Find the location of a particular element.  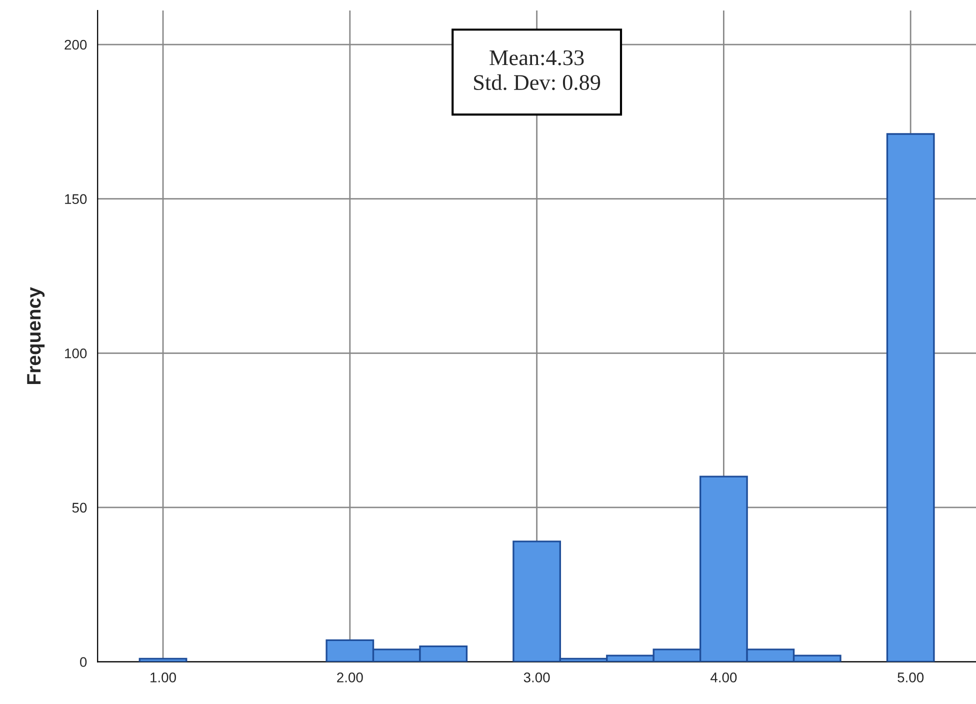

y-tick-label: 50 is located at coordinates (79, 507).